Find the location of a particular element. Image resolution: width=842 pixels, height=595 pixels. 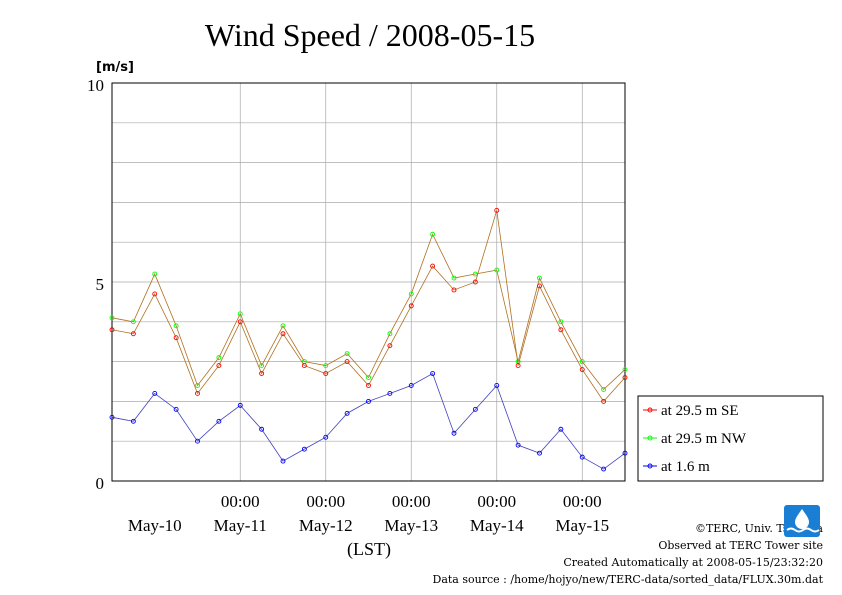

y-tick-label-5: 5 is located at coordinates (100, 284).